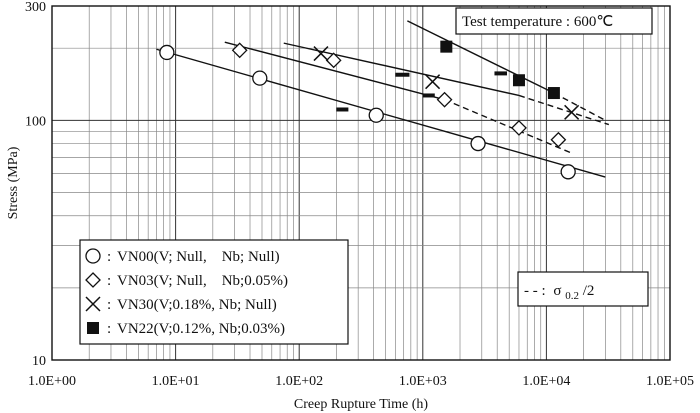 The height and width of the screenshot is (413, 700). I want to click on legend-entry-label: VN00(V; Null, Nb; Null), so click(198, 257).